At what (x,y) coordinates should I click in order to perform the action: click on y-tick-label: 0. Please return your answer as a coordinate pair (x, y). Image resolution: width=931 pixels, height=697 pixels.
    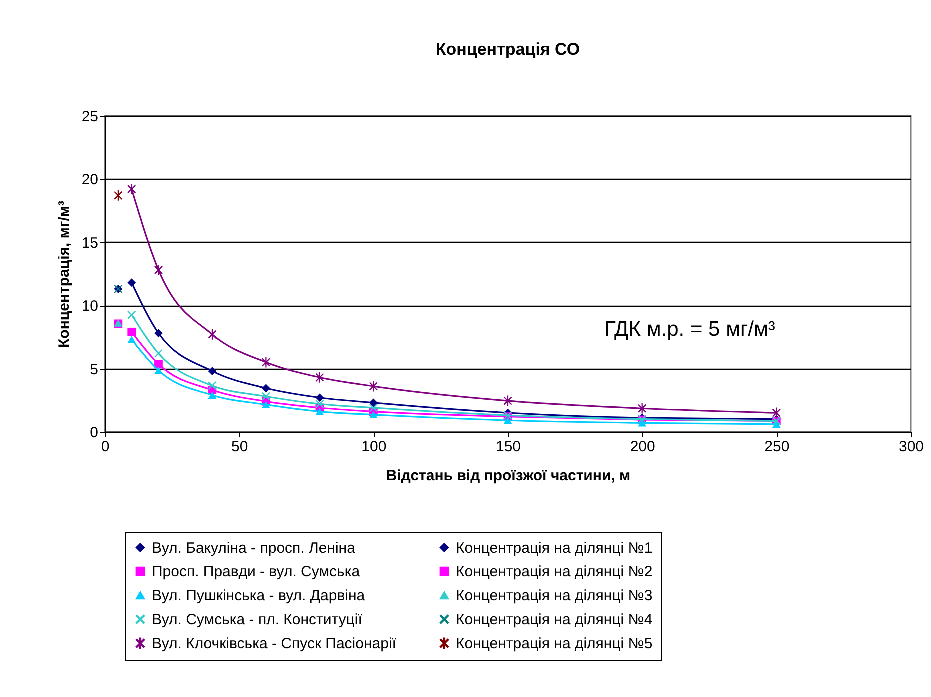
    Looking at the image, I should click on (94, 433).